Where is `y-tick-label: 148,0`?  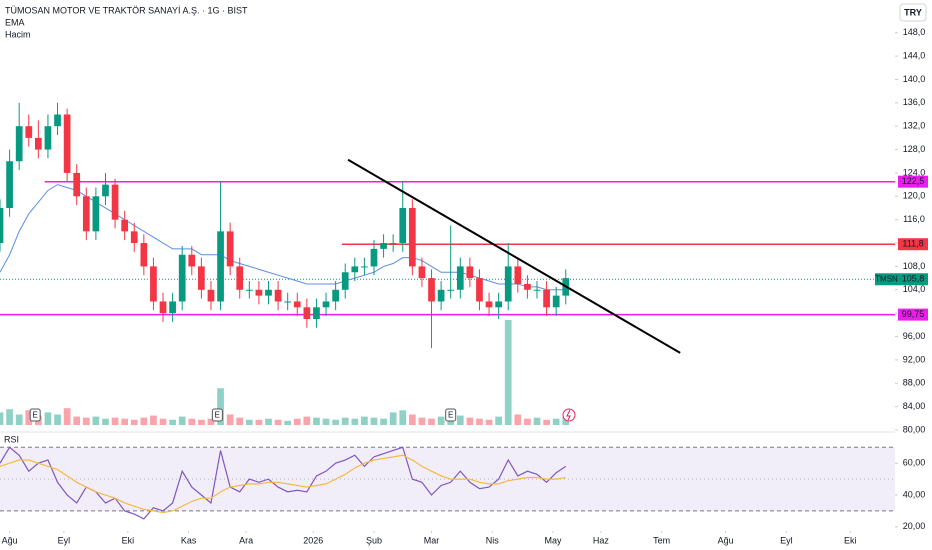 y-tick-label: 148,0 is located at coordinates (914, 32).